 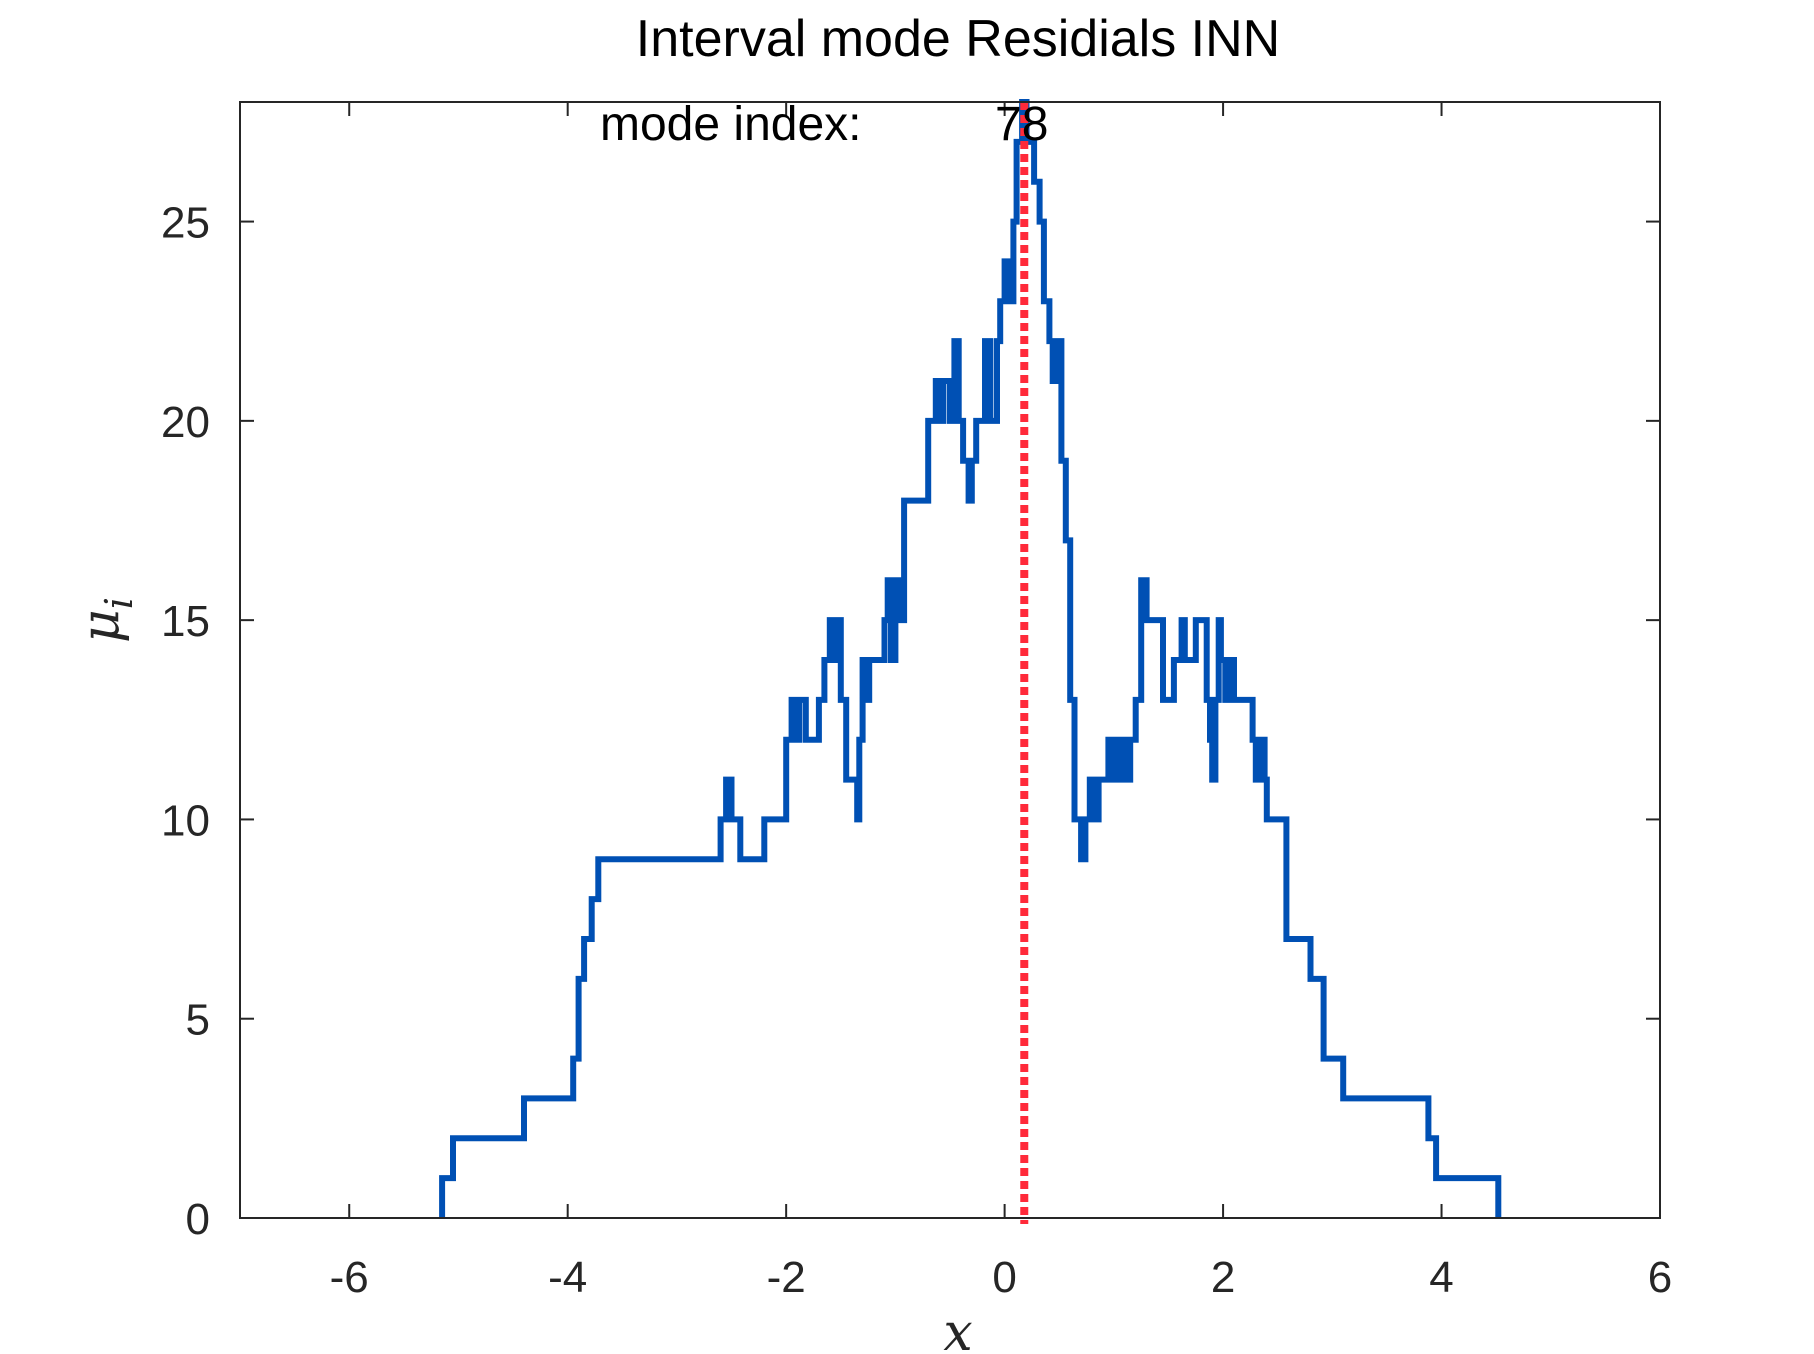 I want to click on x-tick-label-6: 6, so click(x=1660, y=1277).